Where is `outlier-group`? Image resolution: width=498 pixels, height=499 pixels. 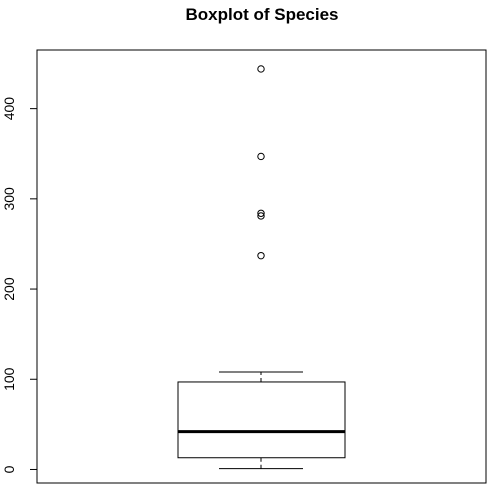
outlier-group is located at coordinates (261, 162).